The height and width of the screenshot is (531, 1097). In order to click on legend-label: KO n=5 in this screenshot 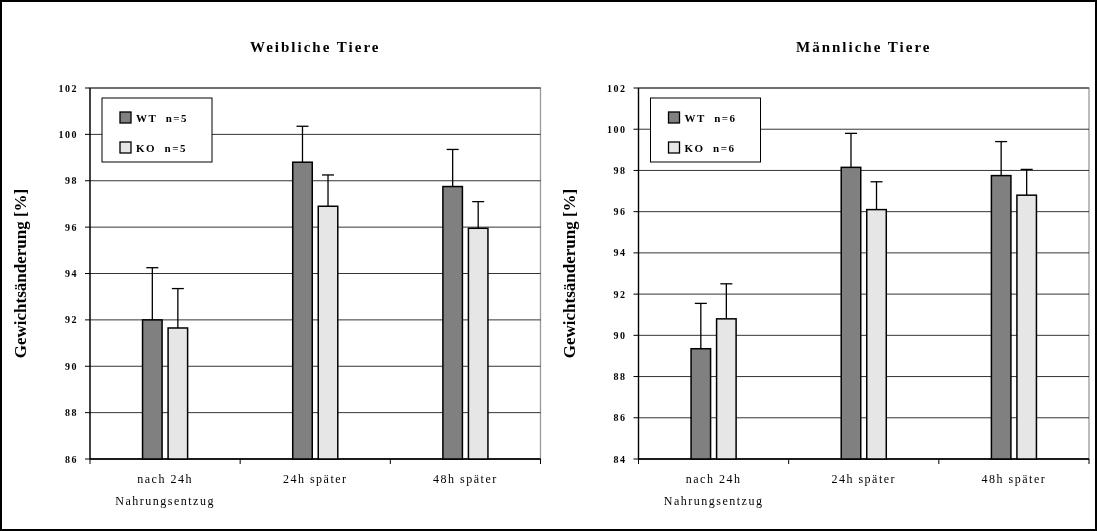, I will do `click(161, 148)`.